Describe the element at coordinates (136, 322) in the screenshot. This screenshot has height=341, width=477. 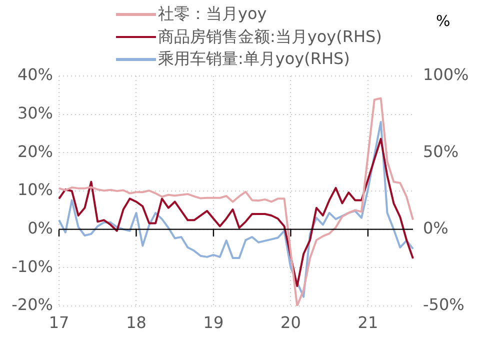
I see `x-tick-label: 18` at that location.